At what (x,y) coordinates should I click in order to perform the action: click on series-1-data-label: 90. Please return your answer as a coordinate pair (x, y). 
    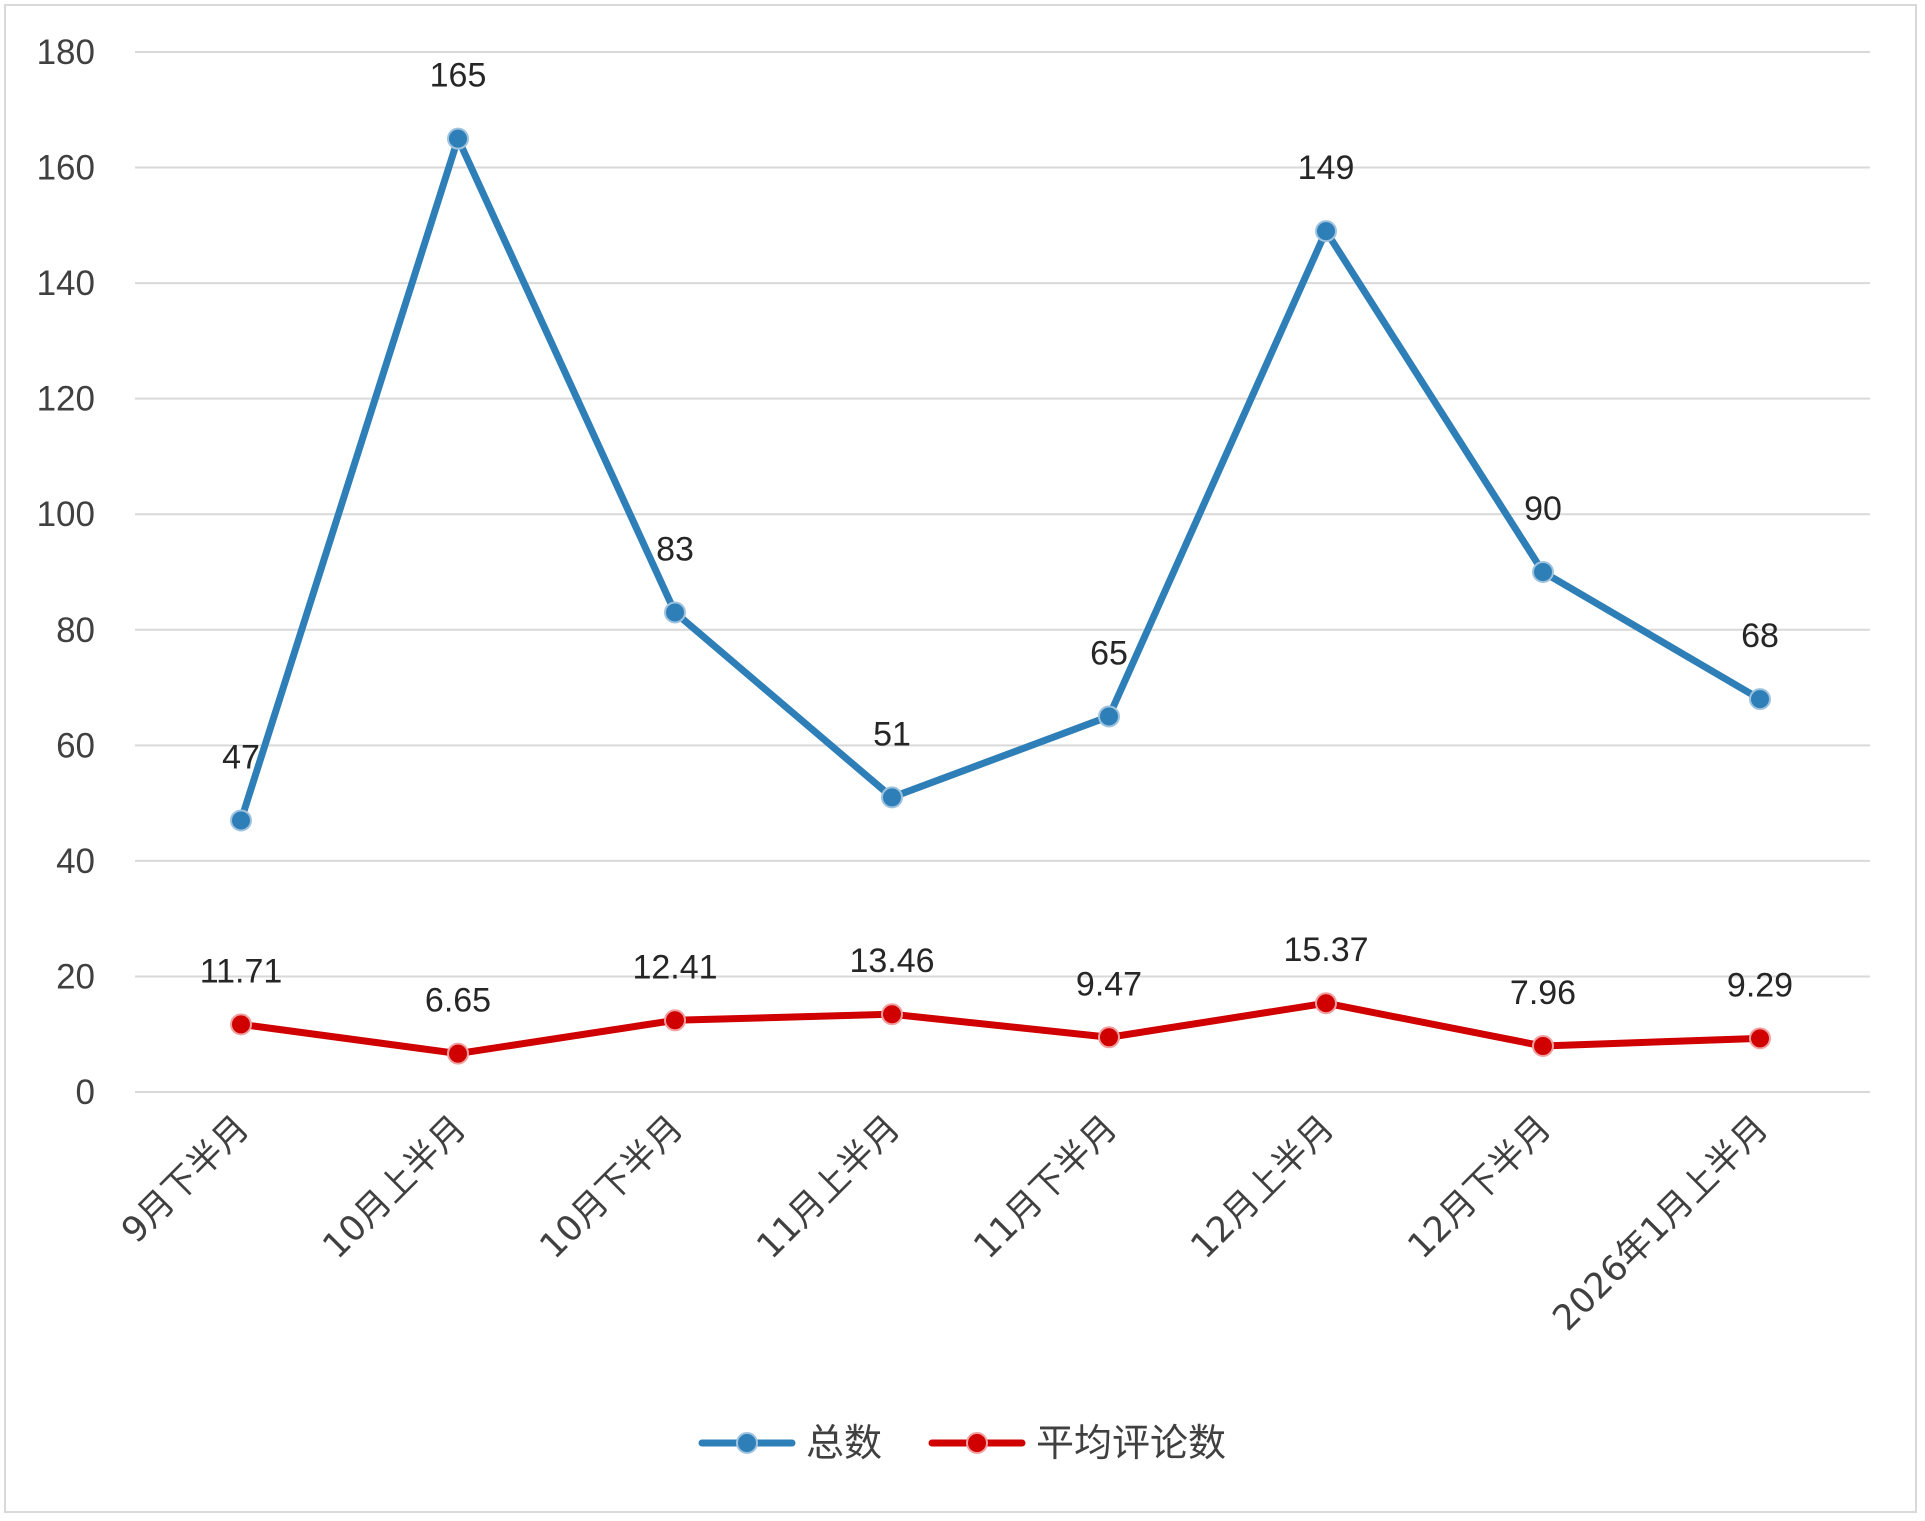
    Looking at the image, I should click on (1543, 509).